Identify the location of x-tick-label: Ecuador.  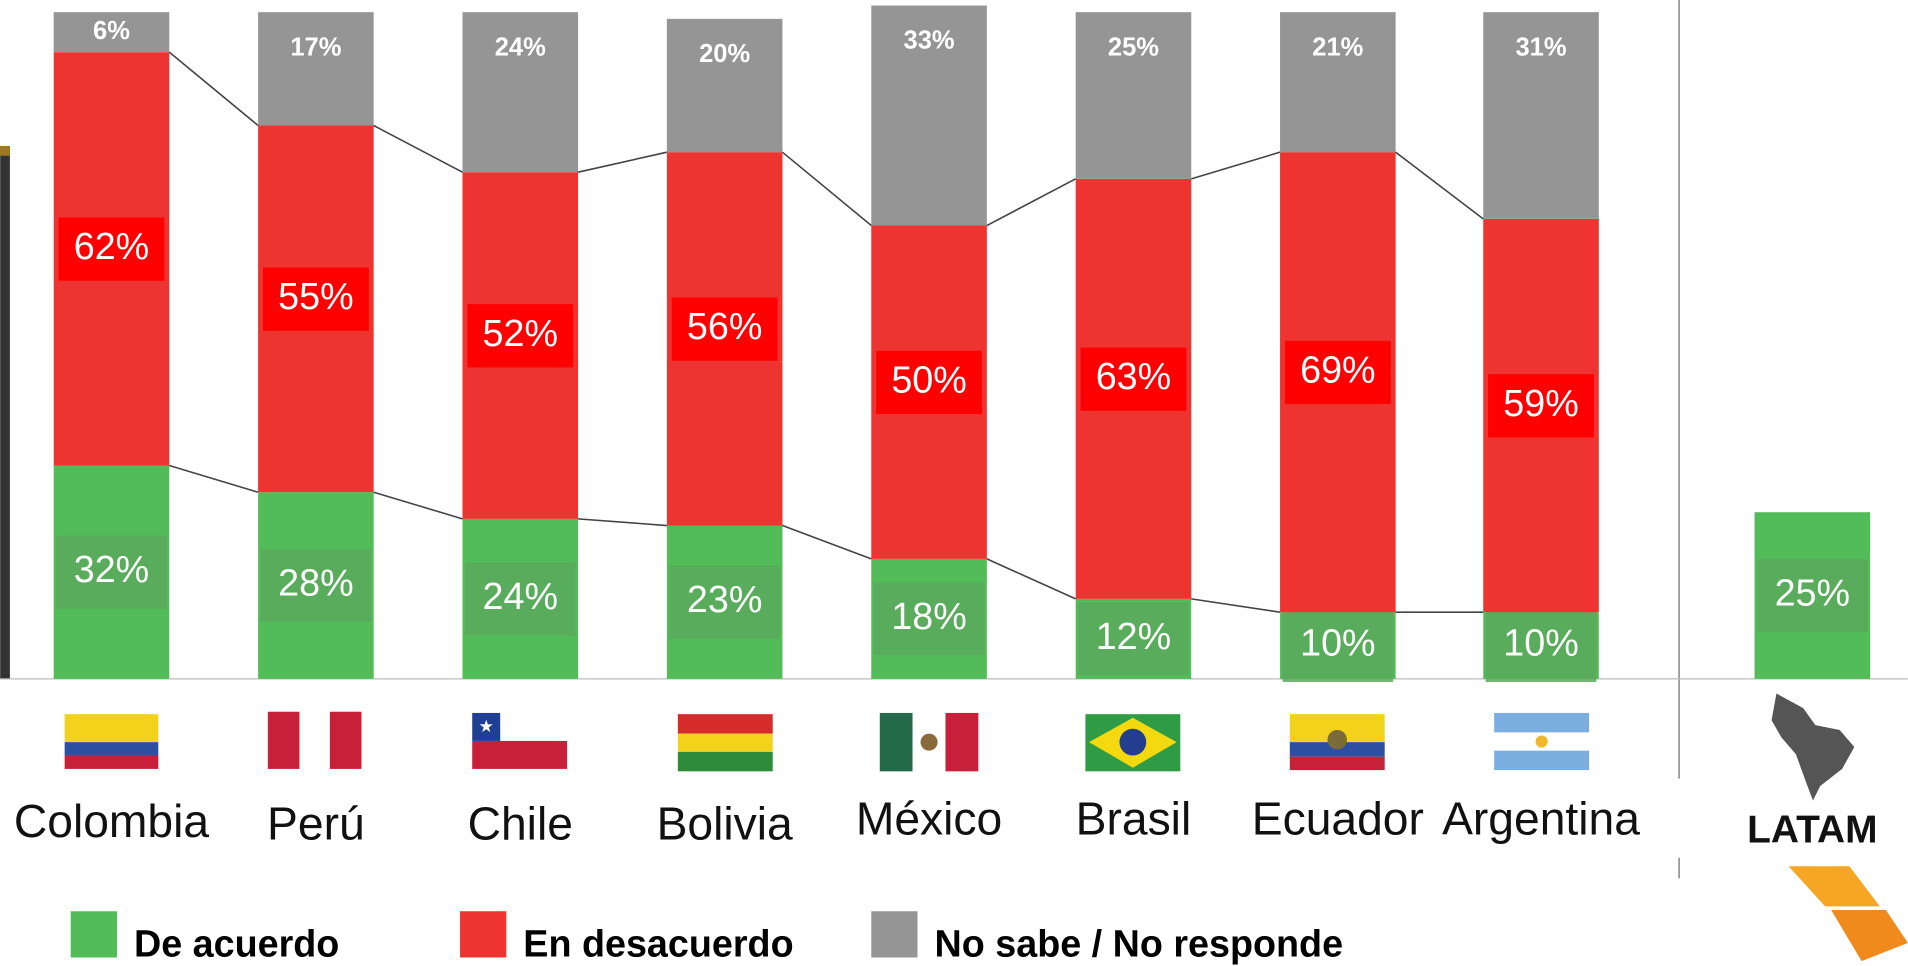
(1338, 819).